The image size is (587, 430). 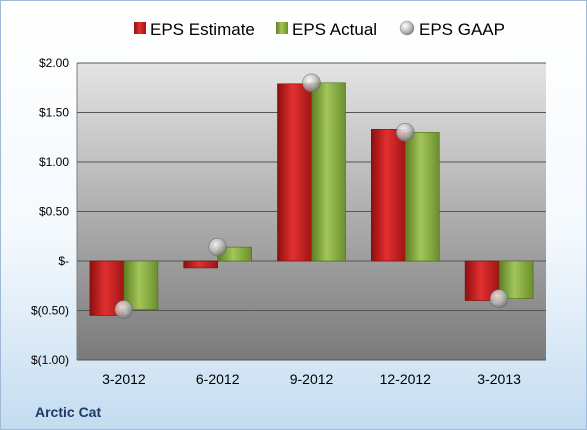 What do you see at coordinates (54, 212) in the screenshot?
I see `y-tick-label: $0.50` at bounding box center [54, 212].